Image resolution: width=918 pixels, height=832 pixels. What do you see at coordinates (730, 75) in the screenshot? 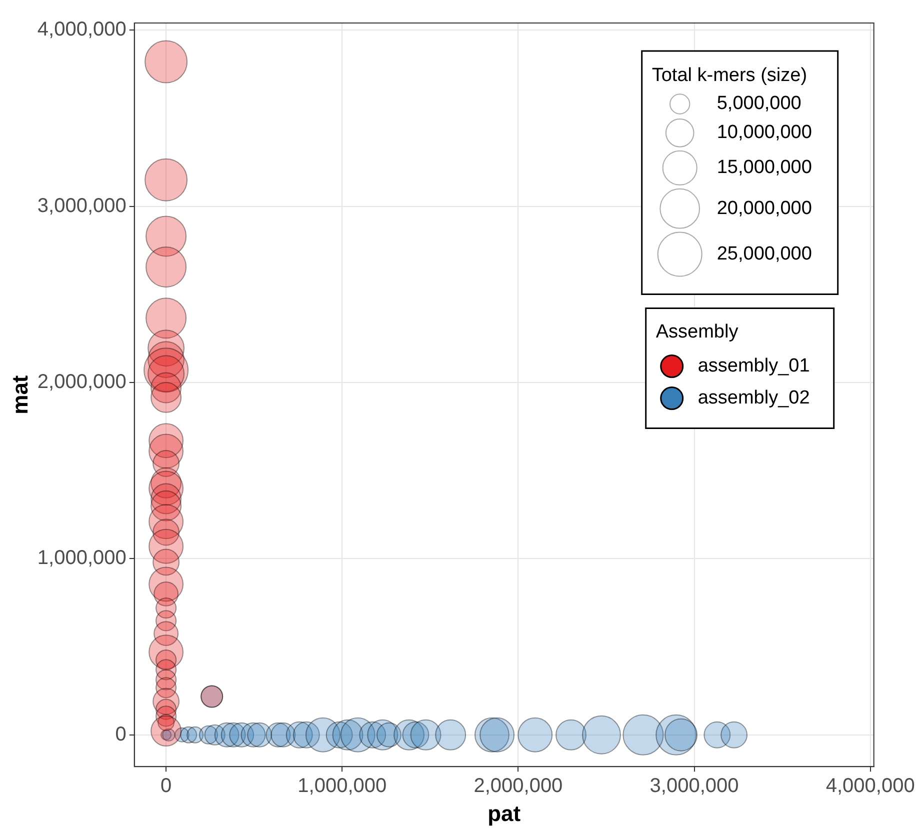
I see `annotation: Total k-mers (size)` at bounding box center [730, 75].